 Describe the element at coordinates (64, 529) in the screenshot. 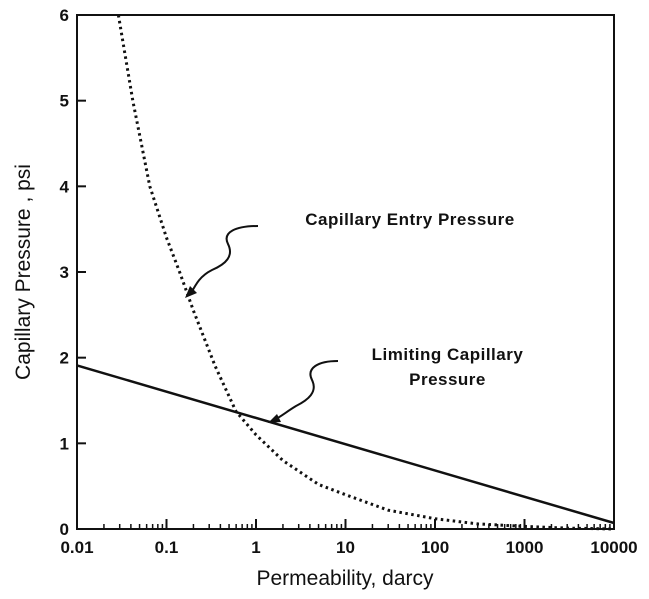

I see `y-tick-label: 0` at that location.